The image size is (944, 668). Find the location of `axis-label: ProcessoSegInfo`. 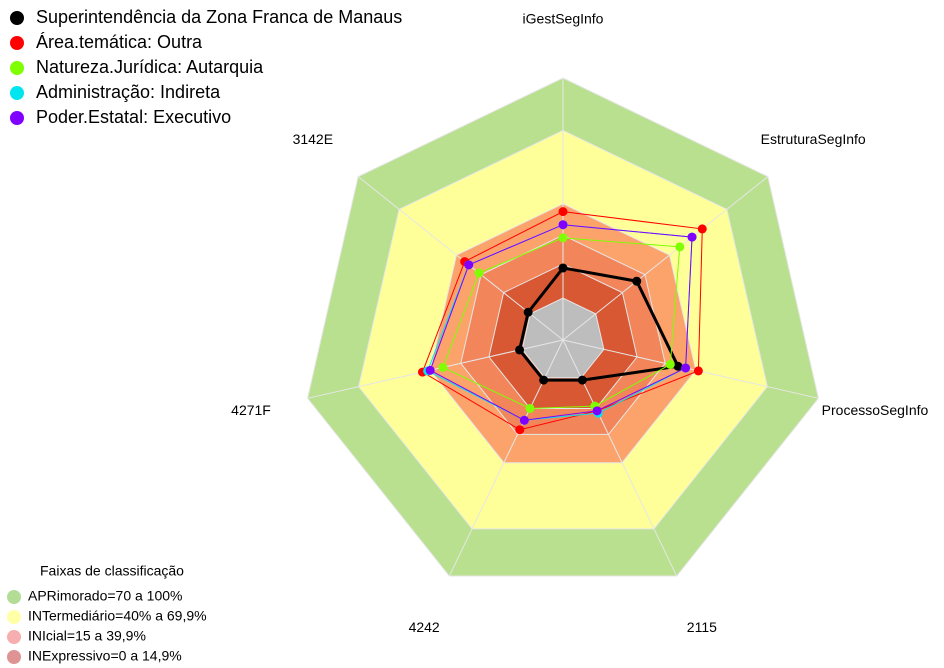

axis-label: ProcessoSegInfo is located at coordinates (875, 410).